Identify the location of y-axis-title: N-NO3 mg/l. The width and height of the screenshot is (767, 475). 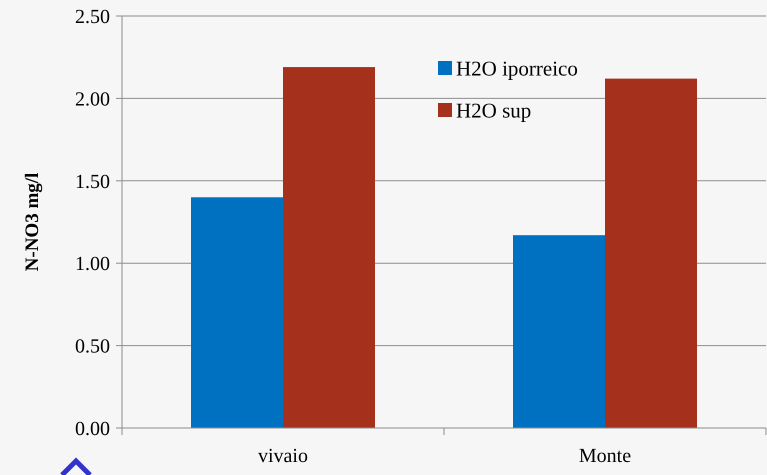
(32, 222).